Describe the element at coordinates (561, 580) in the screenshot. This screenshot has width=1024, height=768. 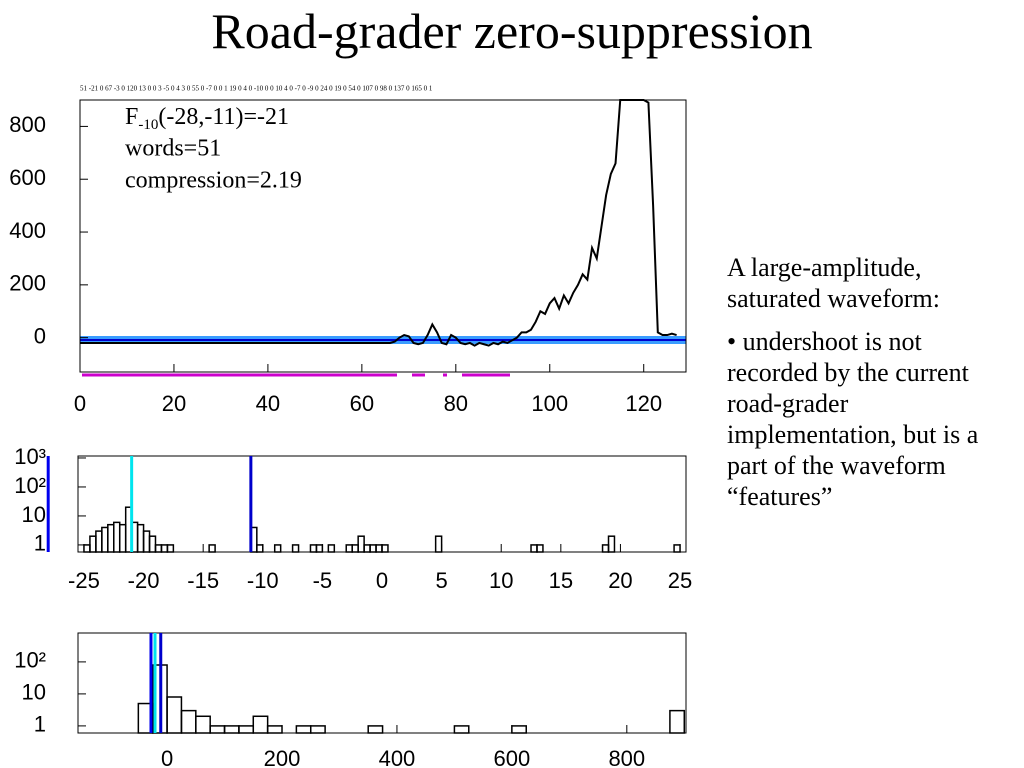
I see `x-tick-label: 15` at that location.